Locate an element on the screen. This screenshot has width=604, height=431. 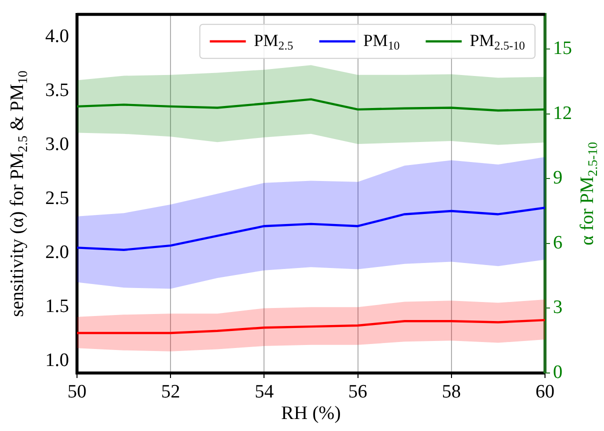
y2-tick-label: 12 is located at coordinates (562, 113).